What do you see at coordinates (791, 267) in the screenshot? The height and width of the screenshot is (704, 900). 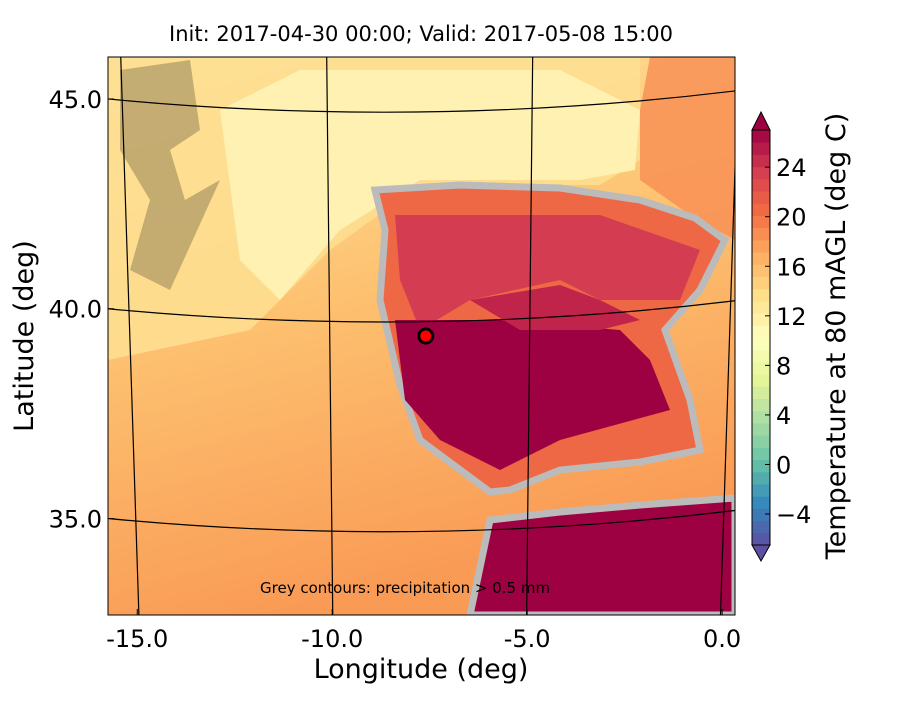 I see `colorbar-tick-label: 16` at bounding box center [791, 267].